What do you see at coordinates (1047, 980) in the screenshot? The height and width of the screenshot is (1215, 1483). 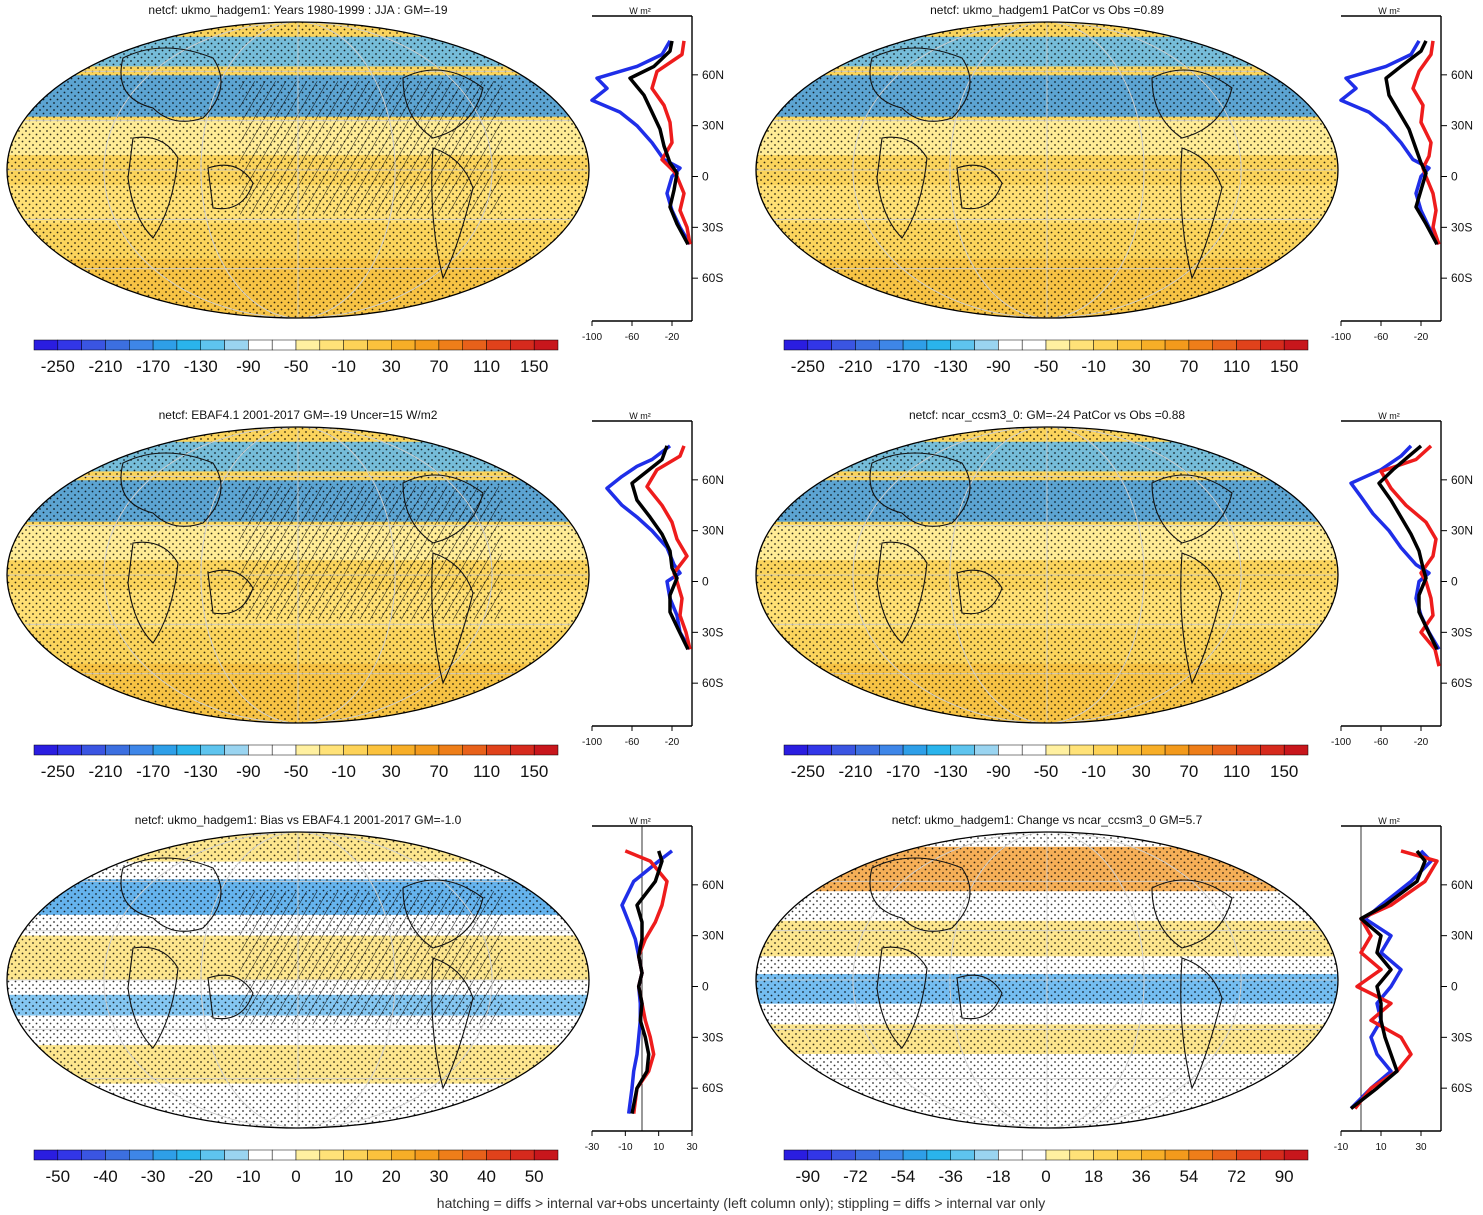 I see `map` at bounding box center [1047, 980].